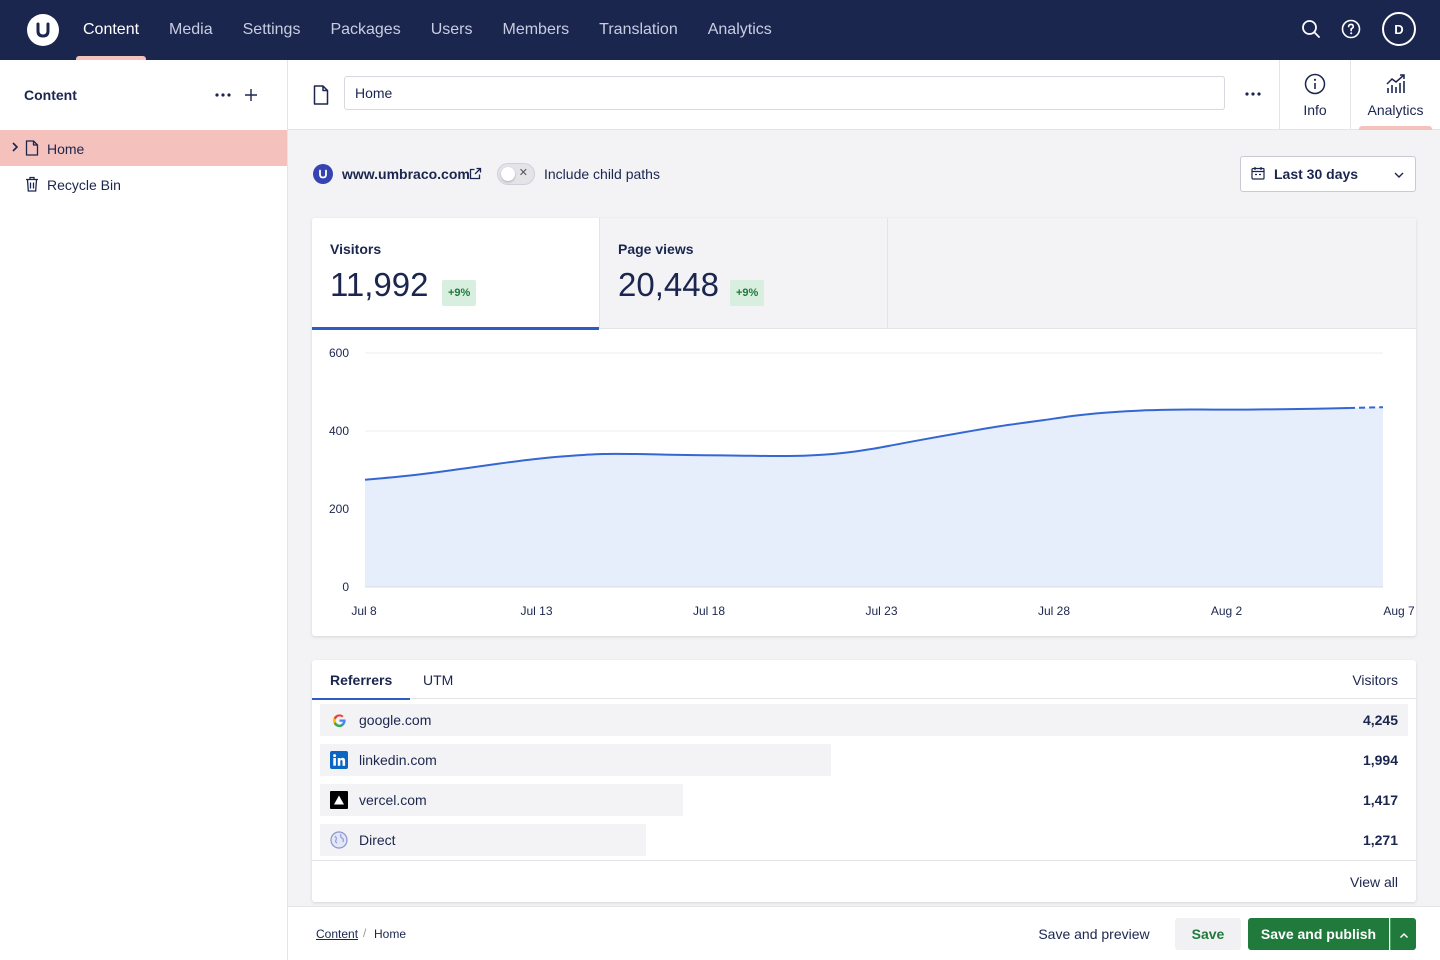  I want to click on referrer-count: 1,271, so click(1380, 840).